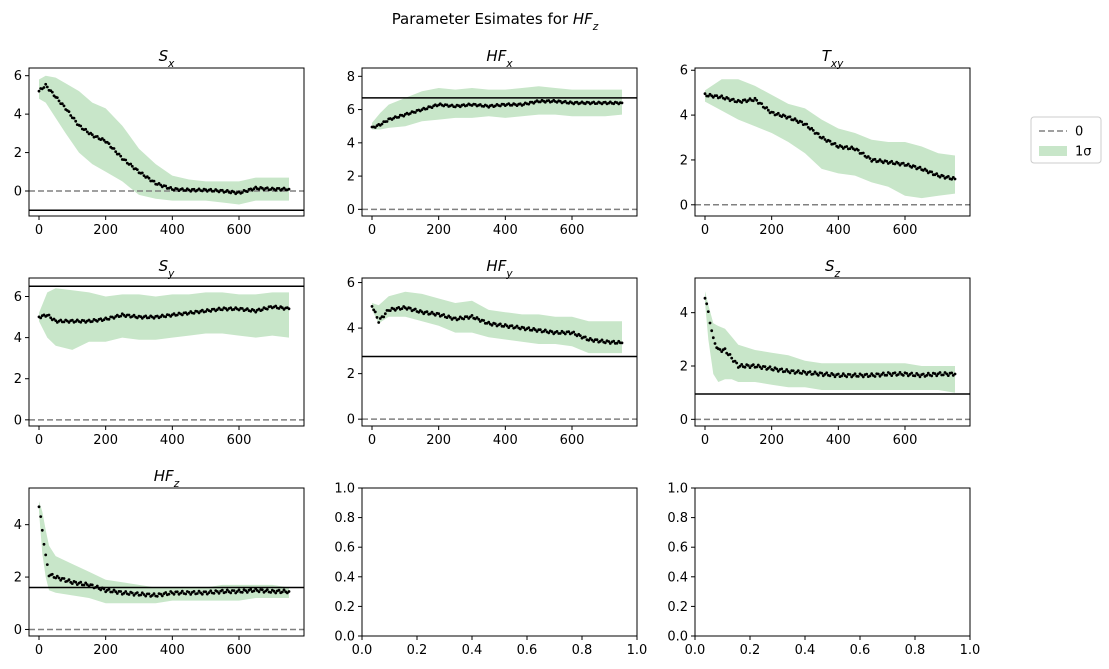 The image size is (1109, 669). I want to click on subplot-title: Sx, so click(167, 58).